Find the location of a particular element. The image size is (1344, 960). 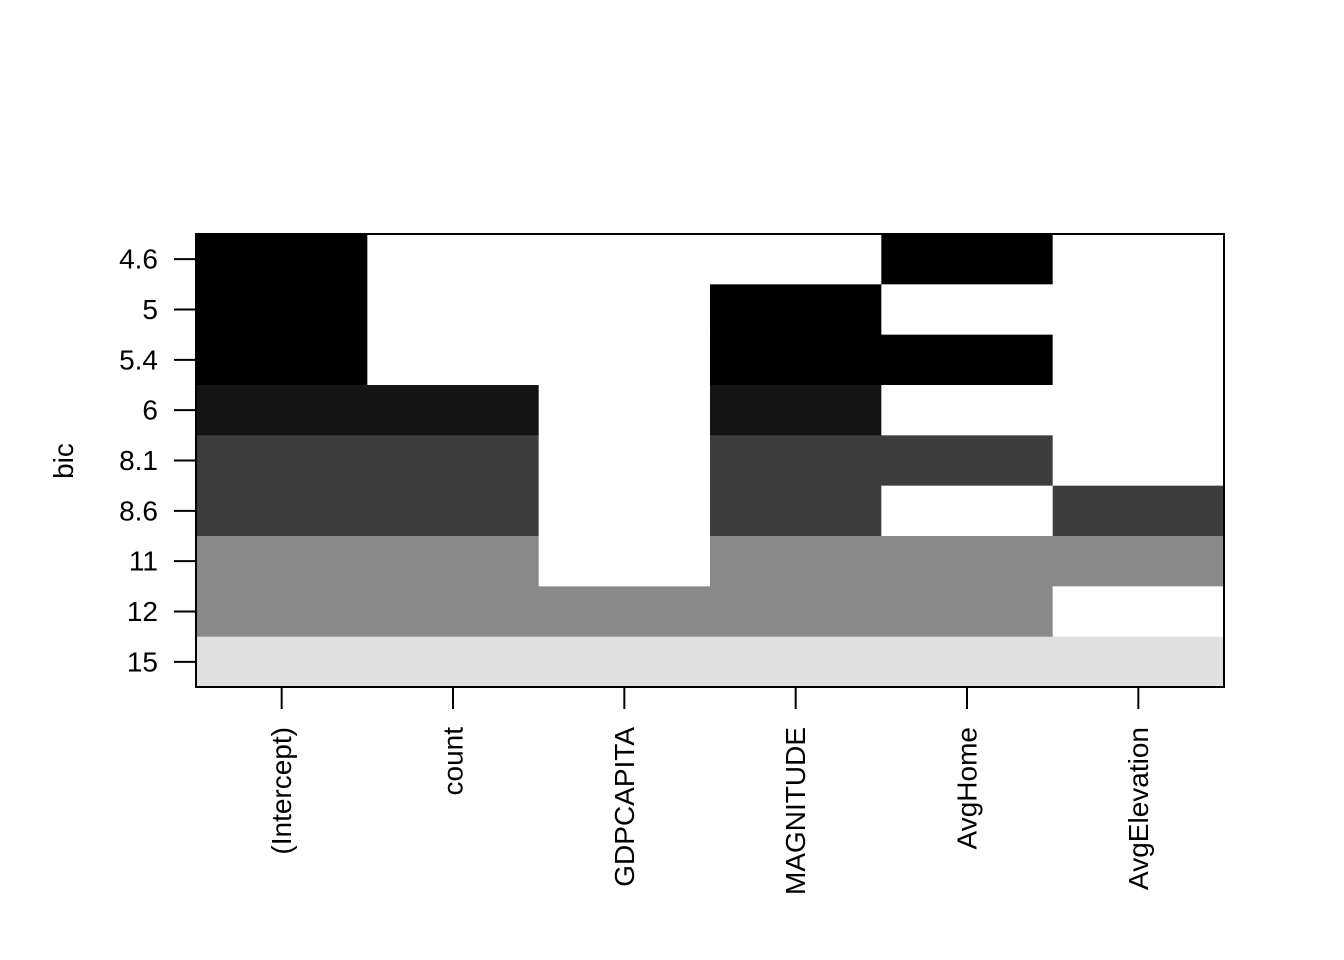

y-axis: 4.6 5 5.4 6 8.1 8.6 11 12 15 is located at coordinates (157, 460).